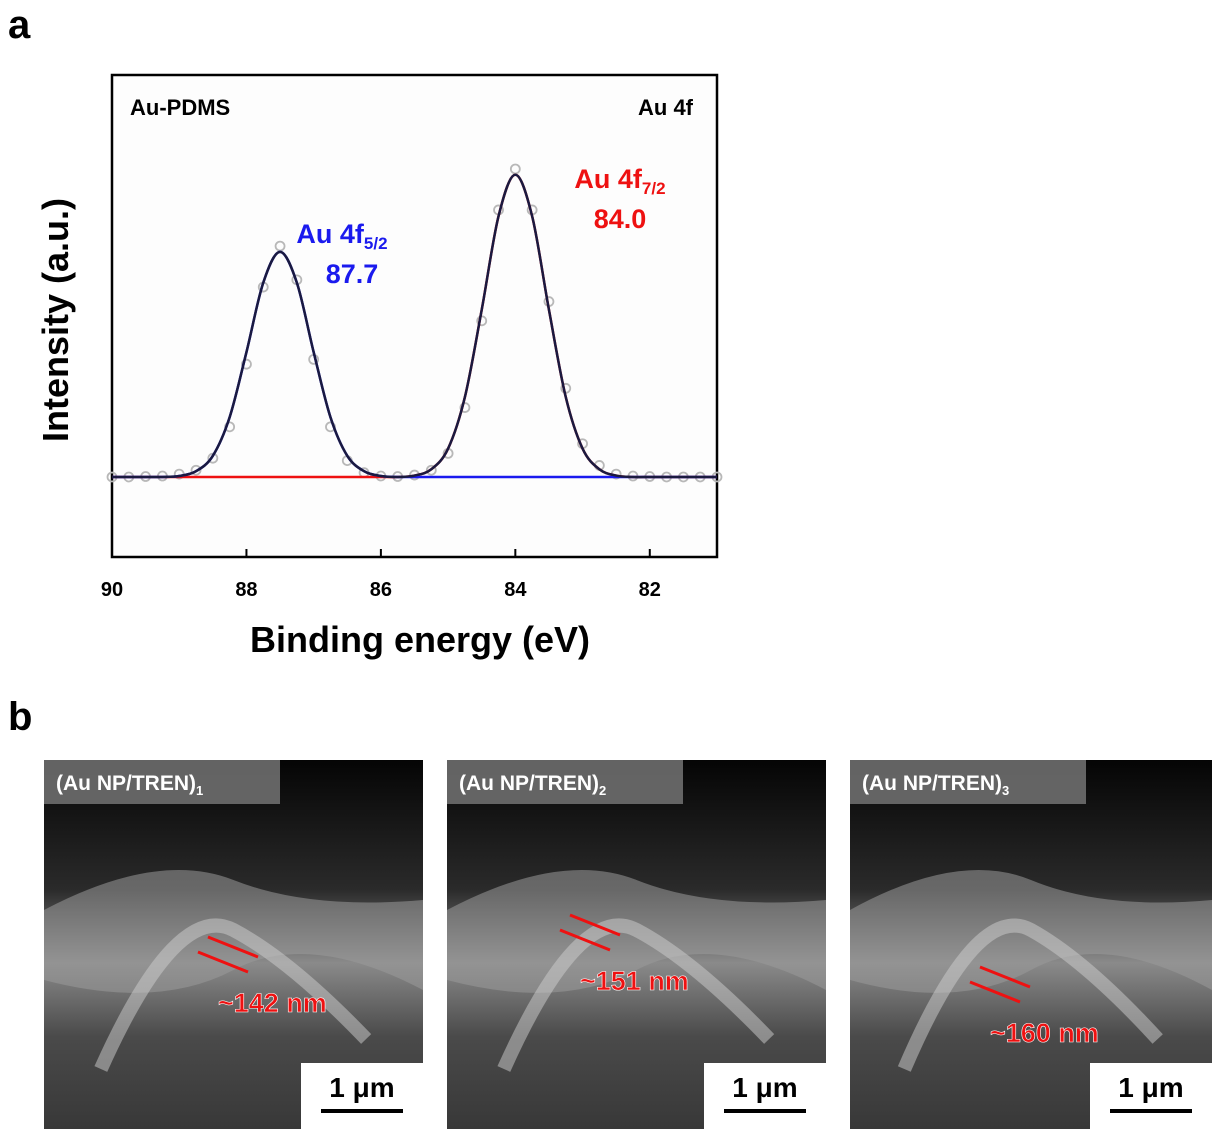 The height and width of the screenshot is (1129, 1212). What do you see at coordinates (515, 590) in the screenshot?
I see `x-tick-label: 84` at bounding box center [515, 590].